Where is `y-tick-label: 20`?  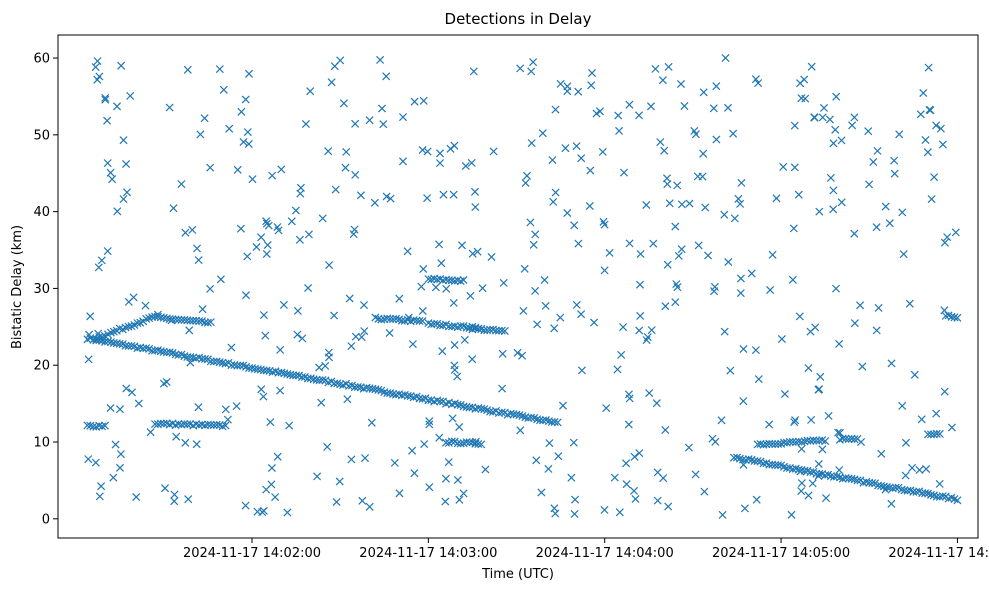
y-tick-label: 20 is located at coordinates (41, 366).